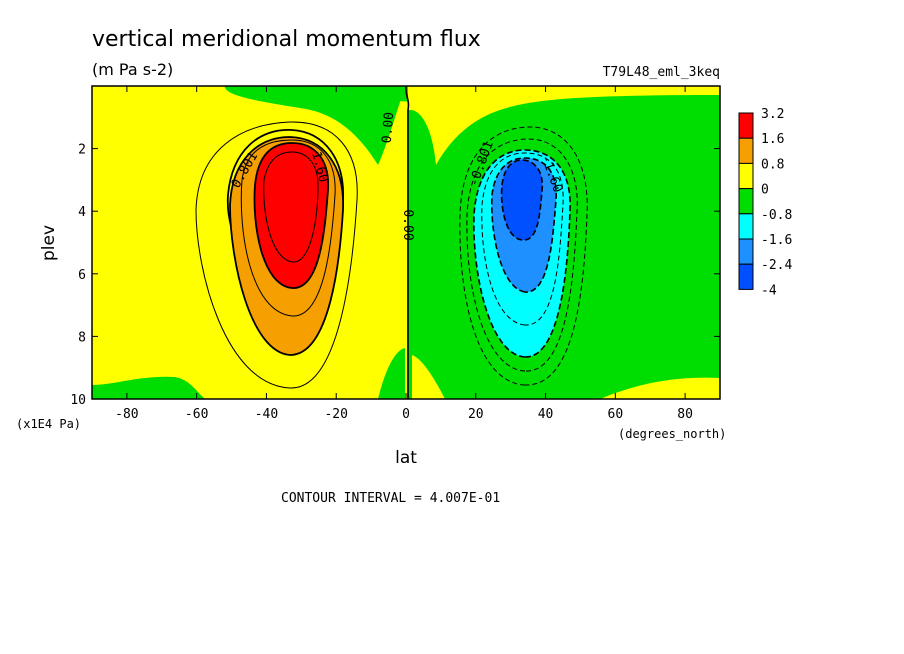 Image resolution: width=904 pixels, height=654 pixels. I want to click on colorbar-label: 1.6, so click(772, 139).